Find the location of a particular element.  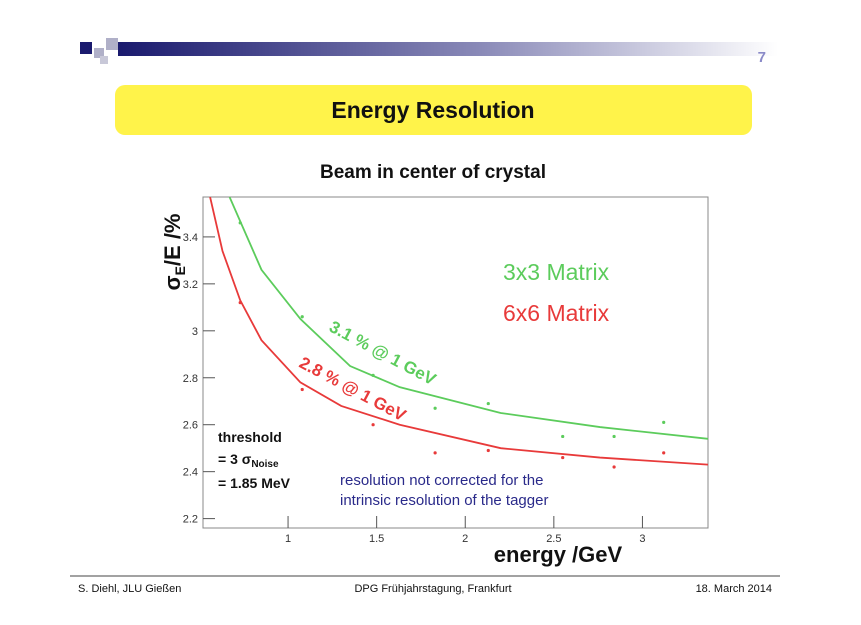

footer-author: S. Diehl, JLU Gießen is located at coordinates (129, 589).